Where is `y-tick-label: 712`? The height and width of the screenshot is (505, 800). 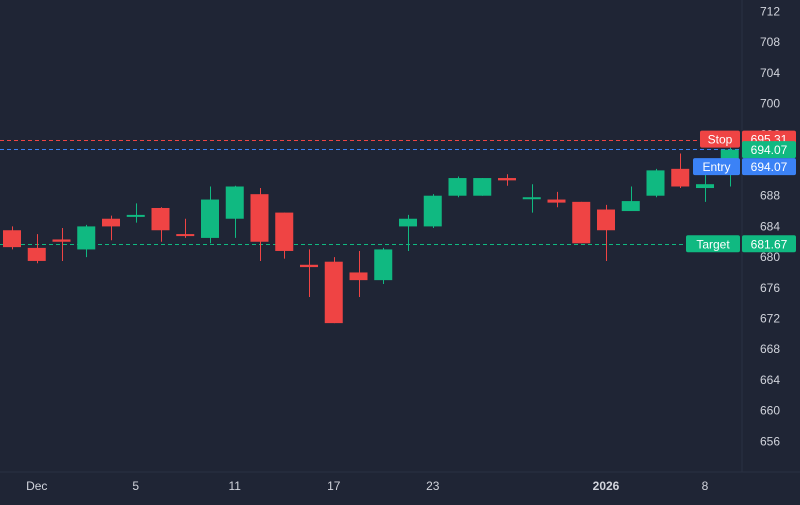
y-tick-label: 712 is located at coordinates (770, 12).